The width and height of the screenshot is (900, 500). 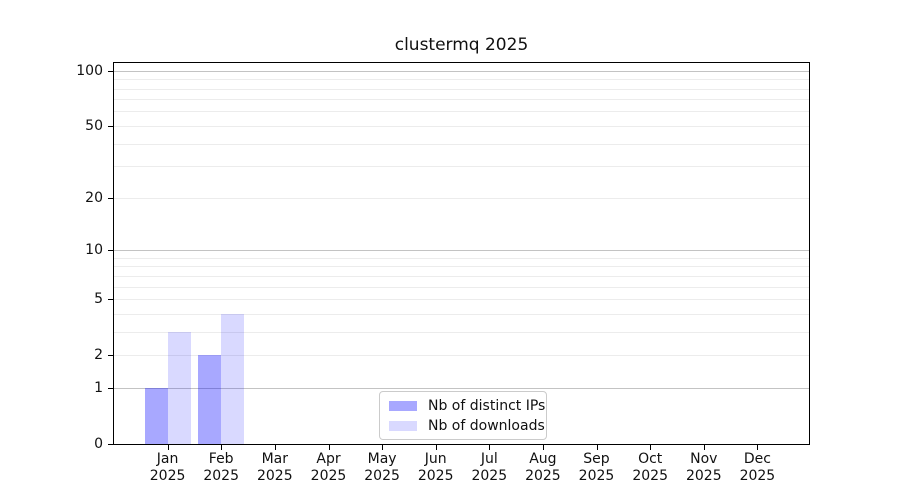 What do you see at coordinates (382, 459) in the screenshot?
I see `x-tick-month: May` at bounding box center [382, 459].